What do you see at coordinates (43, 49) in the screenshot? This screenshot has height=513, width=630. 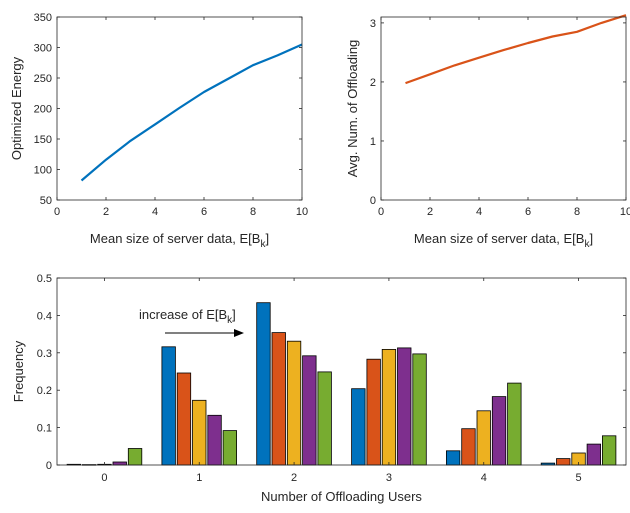 I see `y-tick-label: 300` at bounding box center [43, 49].